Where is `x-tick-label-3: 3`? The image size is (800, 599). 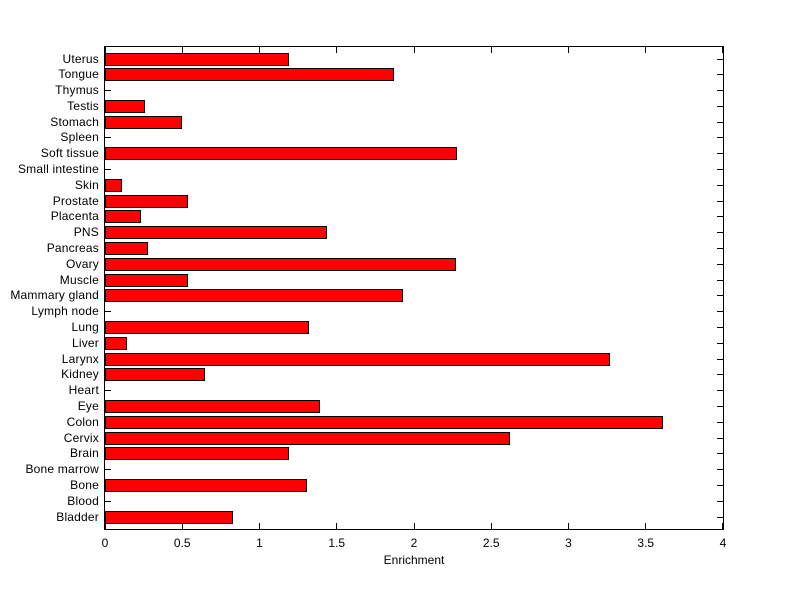
x-tick-label-3: 3 is located at coordinates (568, 543).